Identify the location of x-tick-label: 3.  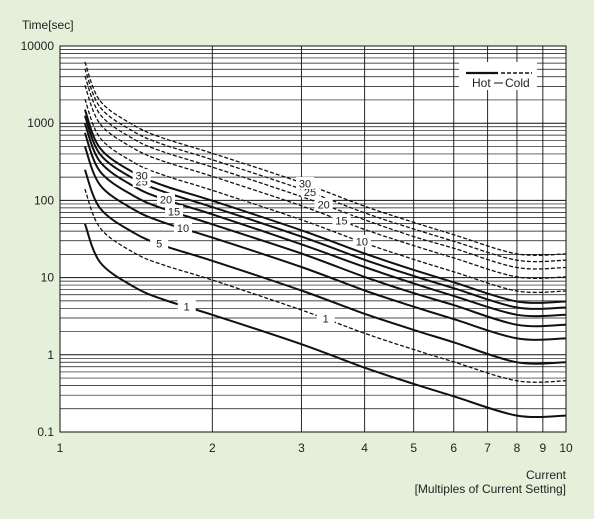
(301, 448).